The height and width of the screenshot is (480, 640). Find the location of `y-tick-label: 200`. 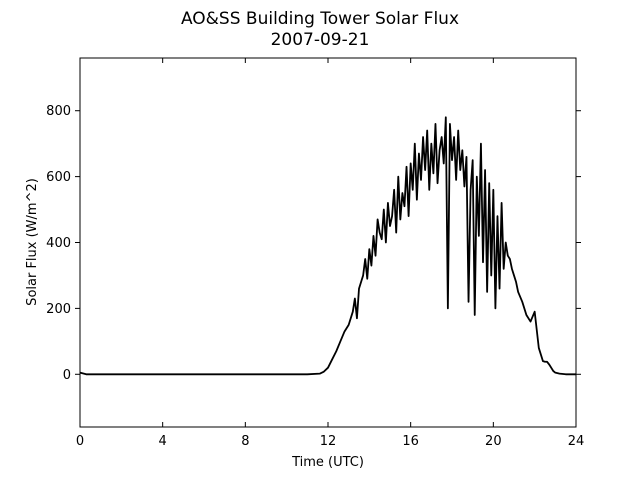

y-tick-label: 200 is located at coordinates (58, 309).